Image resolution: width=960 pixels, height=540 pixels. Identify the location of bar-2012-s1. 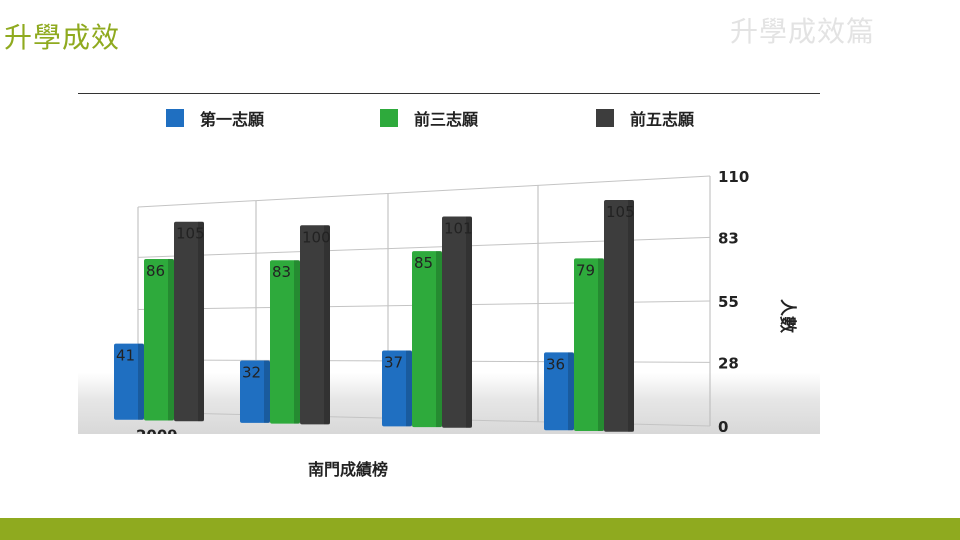
(589, 345).